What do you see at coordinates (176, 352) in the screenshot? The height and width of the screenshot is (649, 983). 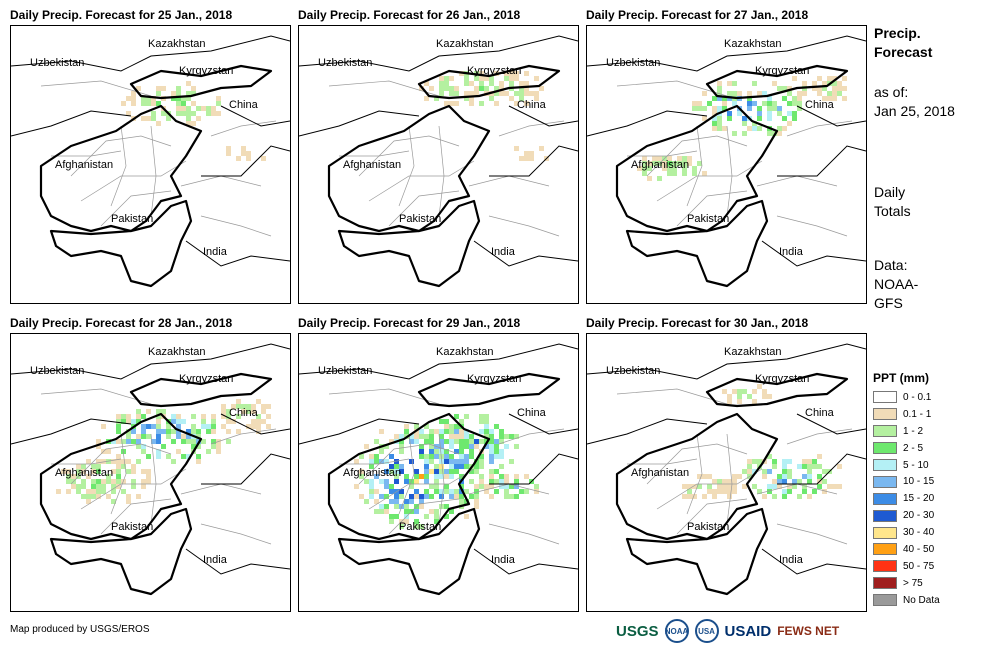 I see `country-label-kazakhstan: Kazakhstan` at bounding box center [176, 352].